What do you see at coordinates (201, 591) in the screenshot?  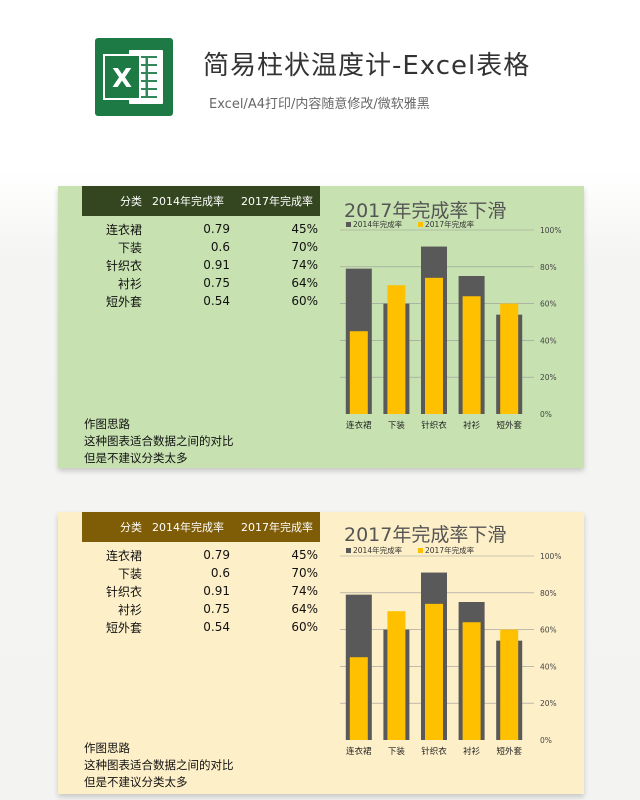 I see `table-row: 针织衣 0.91 74%` at bounding box center [201, 591].